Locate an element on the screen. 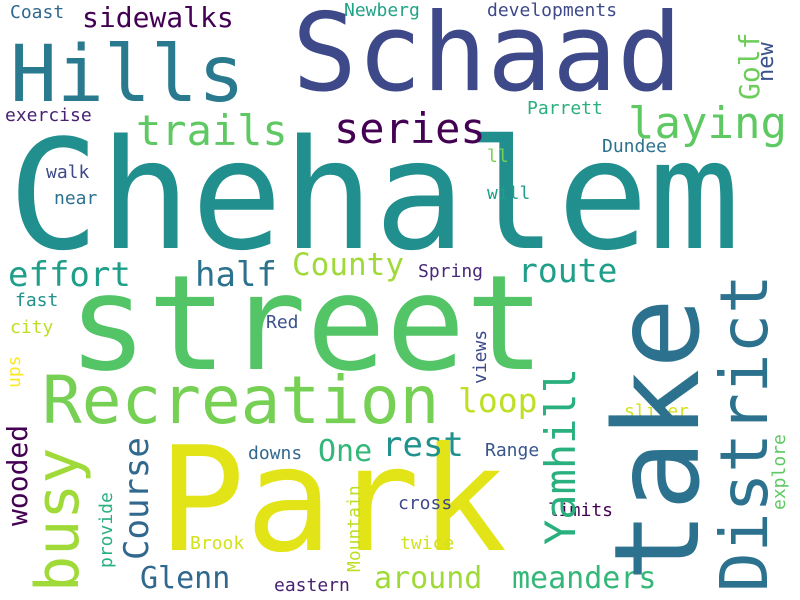  word-spring: Spring is located at coordinates (451, 271).